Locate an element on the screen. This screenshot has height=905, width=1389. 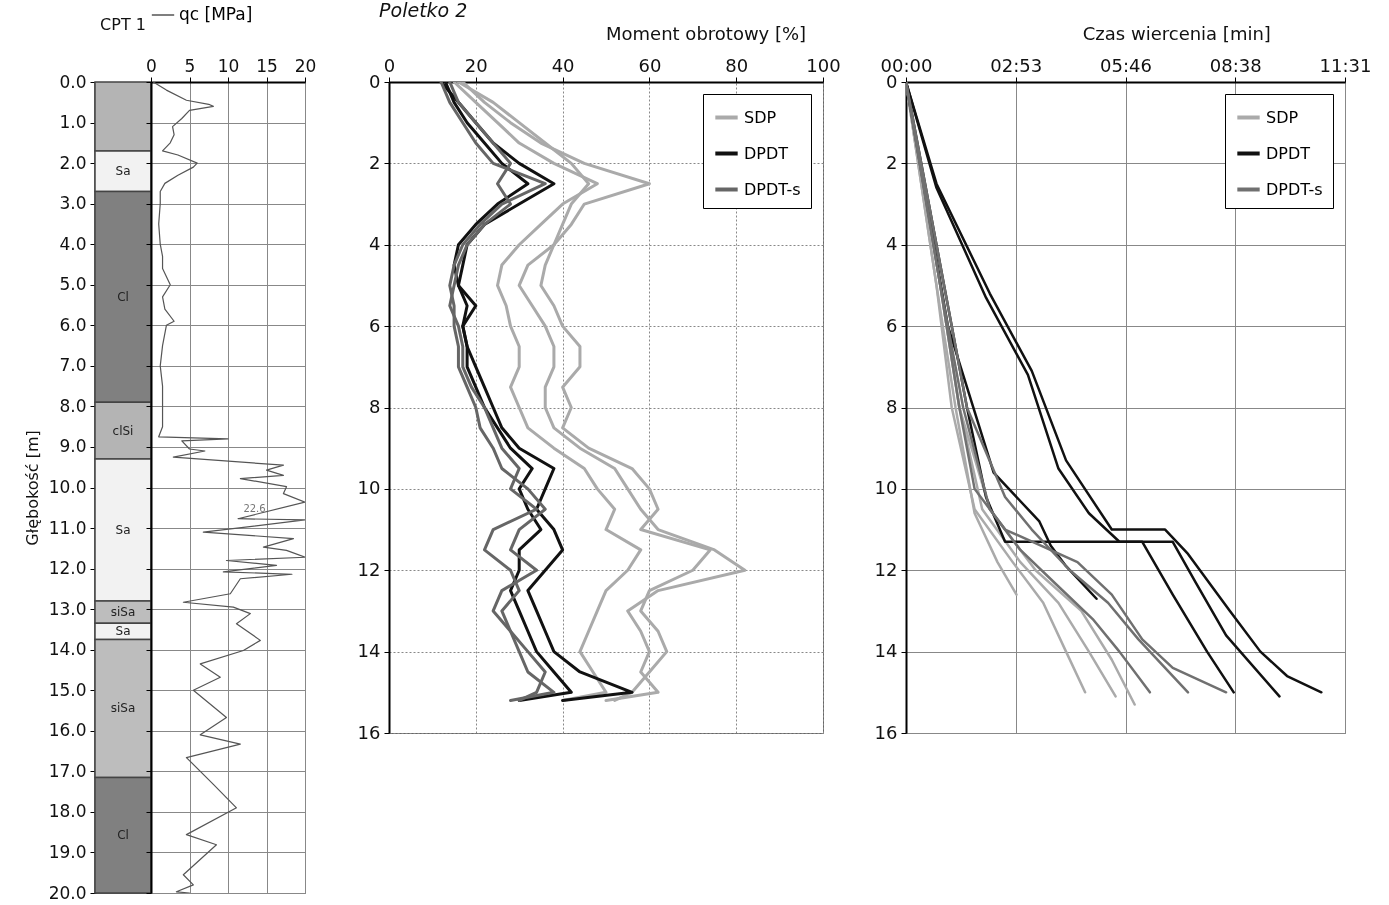
chart-title: CPT 1 is located at coordinates (123, 24).